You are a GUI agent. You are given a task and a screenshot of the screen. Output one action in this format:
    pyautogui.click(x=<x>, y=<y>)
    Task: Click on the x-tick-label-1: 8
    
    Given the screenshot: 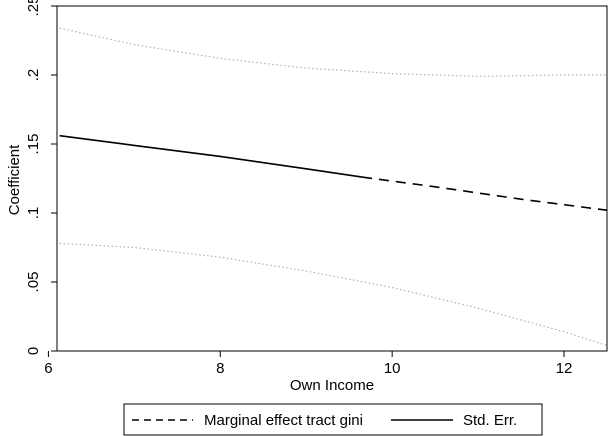 What is the action you would take?
    pyautogui.click(x=220, y=368)
    